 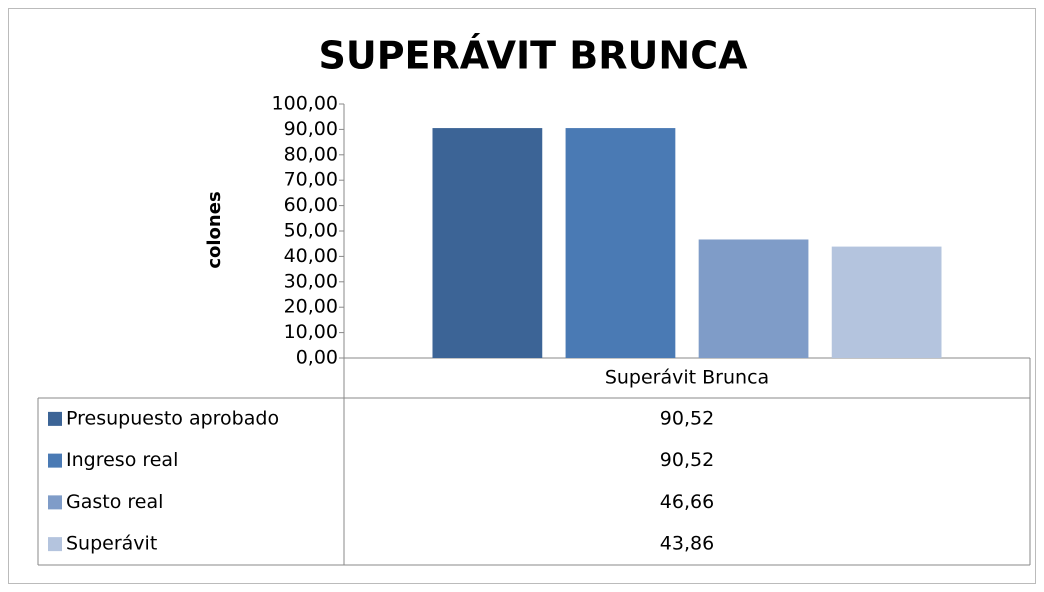 What do you see at coordinates (305, 104) in the screenshot?
I see `y-tick-label: 100,00` at bounding box center [305, 104].